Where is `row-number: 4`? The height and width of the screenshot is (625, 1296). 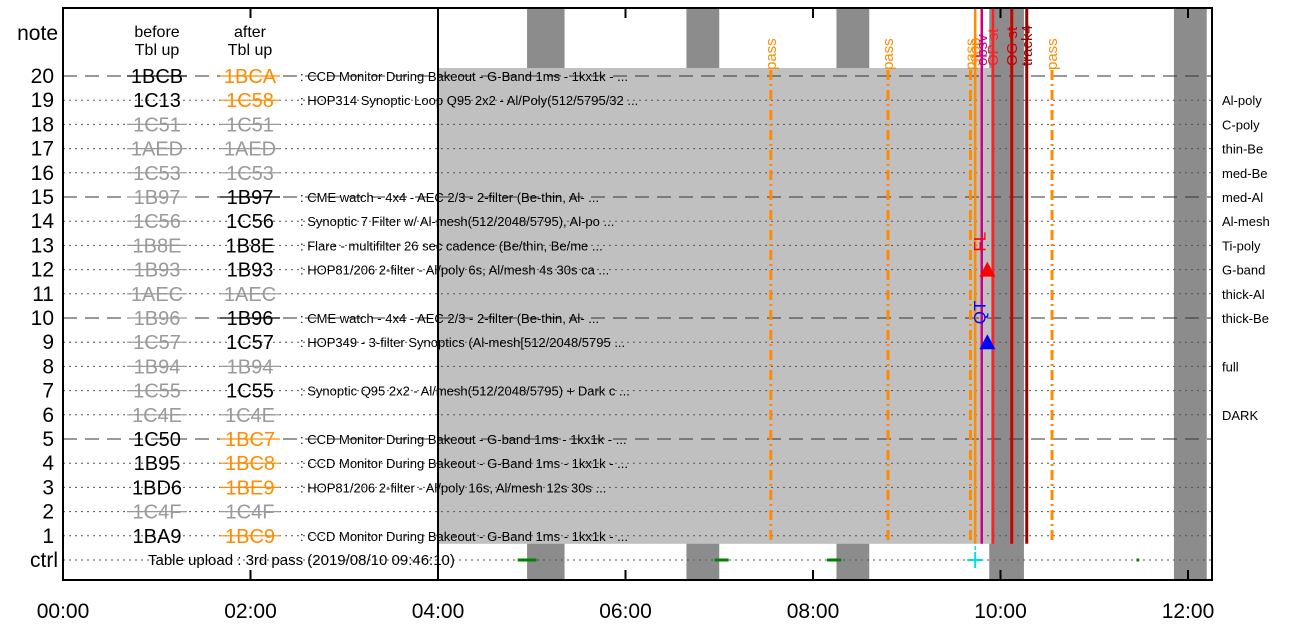 row-number: 4 is located at coordinates (48, 463).